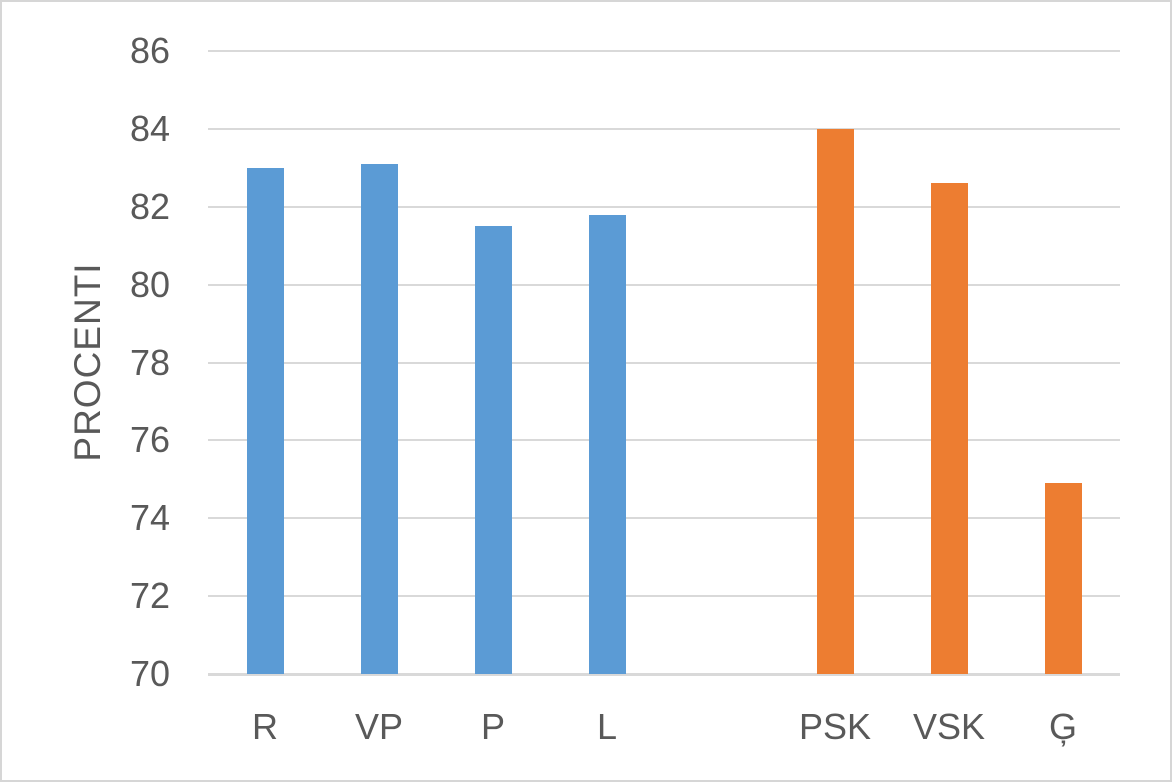 The height and width of the screenshot is (782, 1172). Describe the element at coordinates (949, 428) in the screenshot. I see `bar-VSK` at that location.